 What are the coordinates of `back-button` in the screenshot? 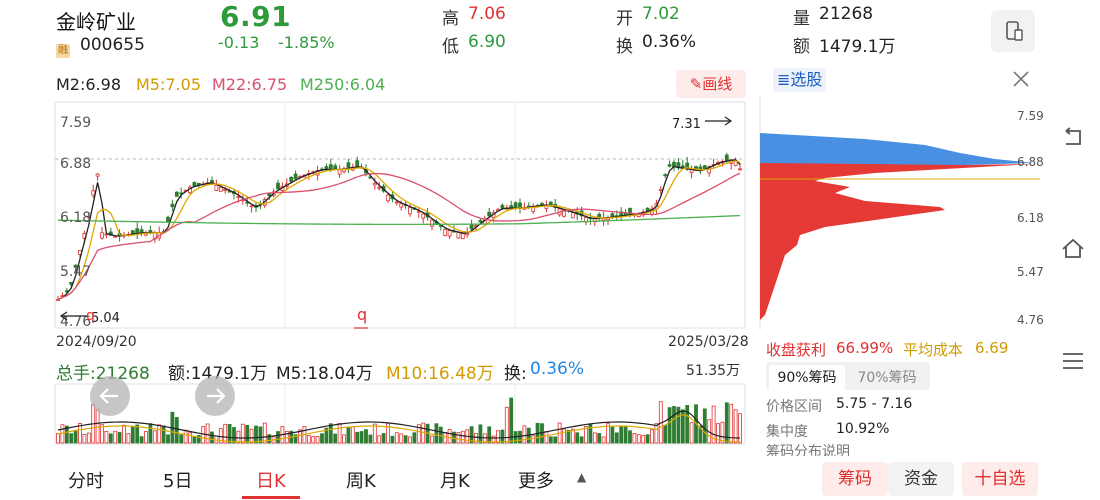 It's located at (1073, 137).